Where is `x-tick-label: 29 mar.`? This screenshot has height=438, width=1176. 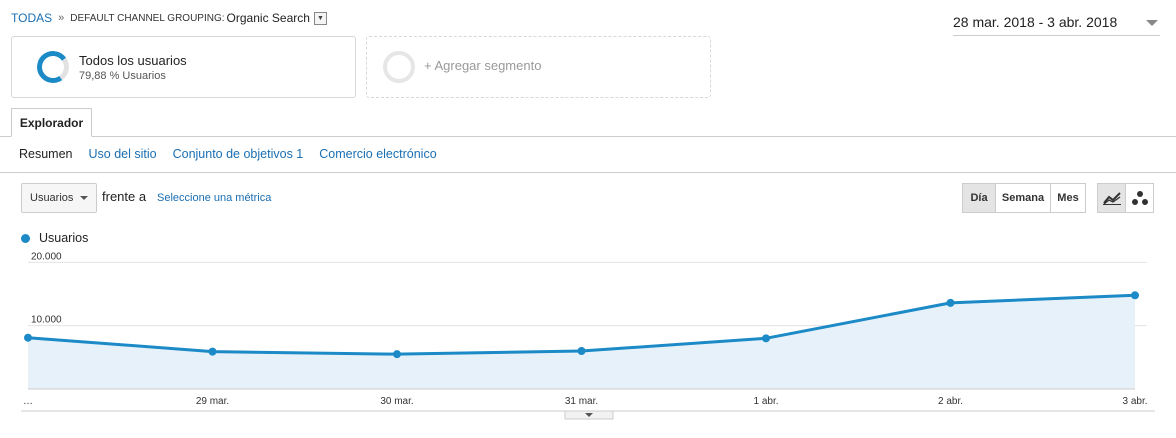
x-tick-label: 29 mar. is located at coordinates (212, 401).